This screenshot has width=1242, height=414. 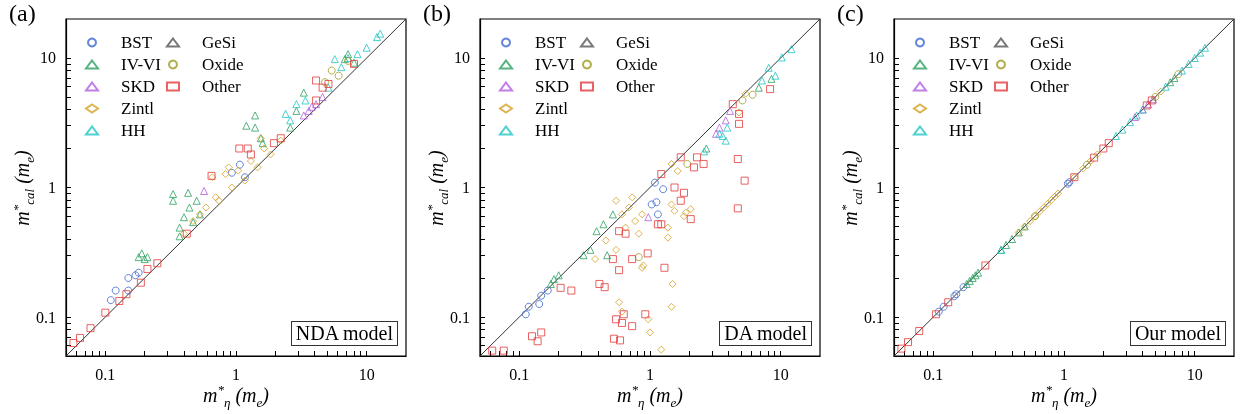 What do you see at coordinates (765, 333) in the screenshot?
I see `annotation: DA model` at bounding box center [765, 333].